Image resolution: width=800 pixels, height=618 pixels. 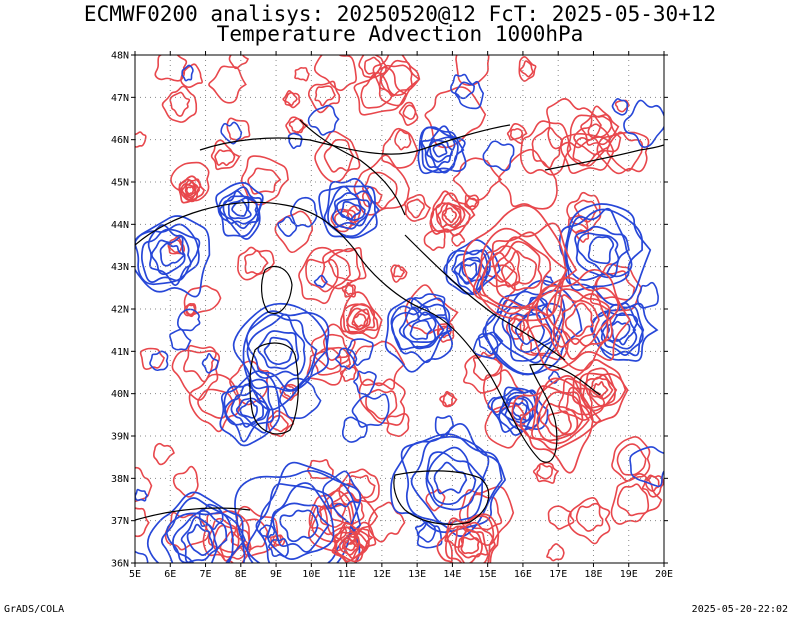 I want to click on lon-label: 13E, so click(x=417, y=574).